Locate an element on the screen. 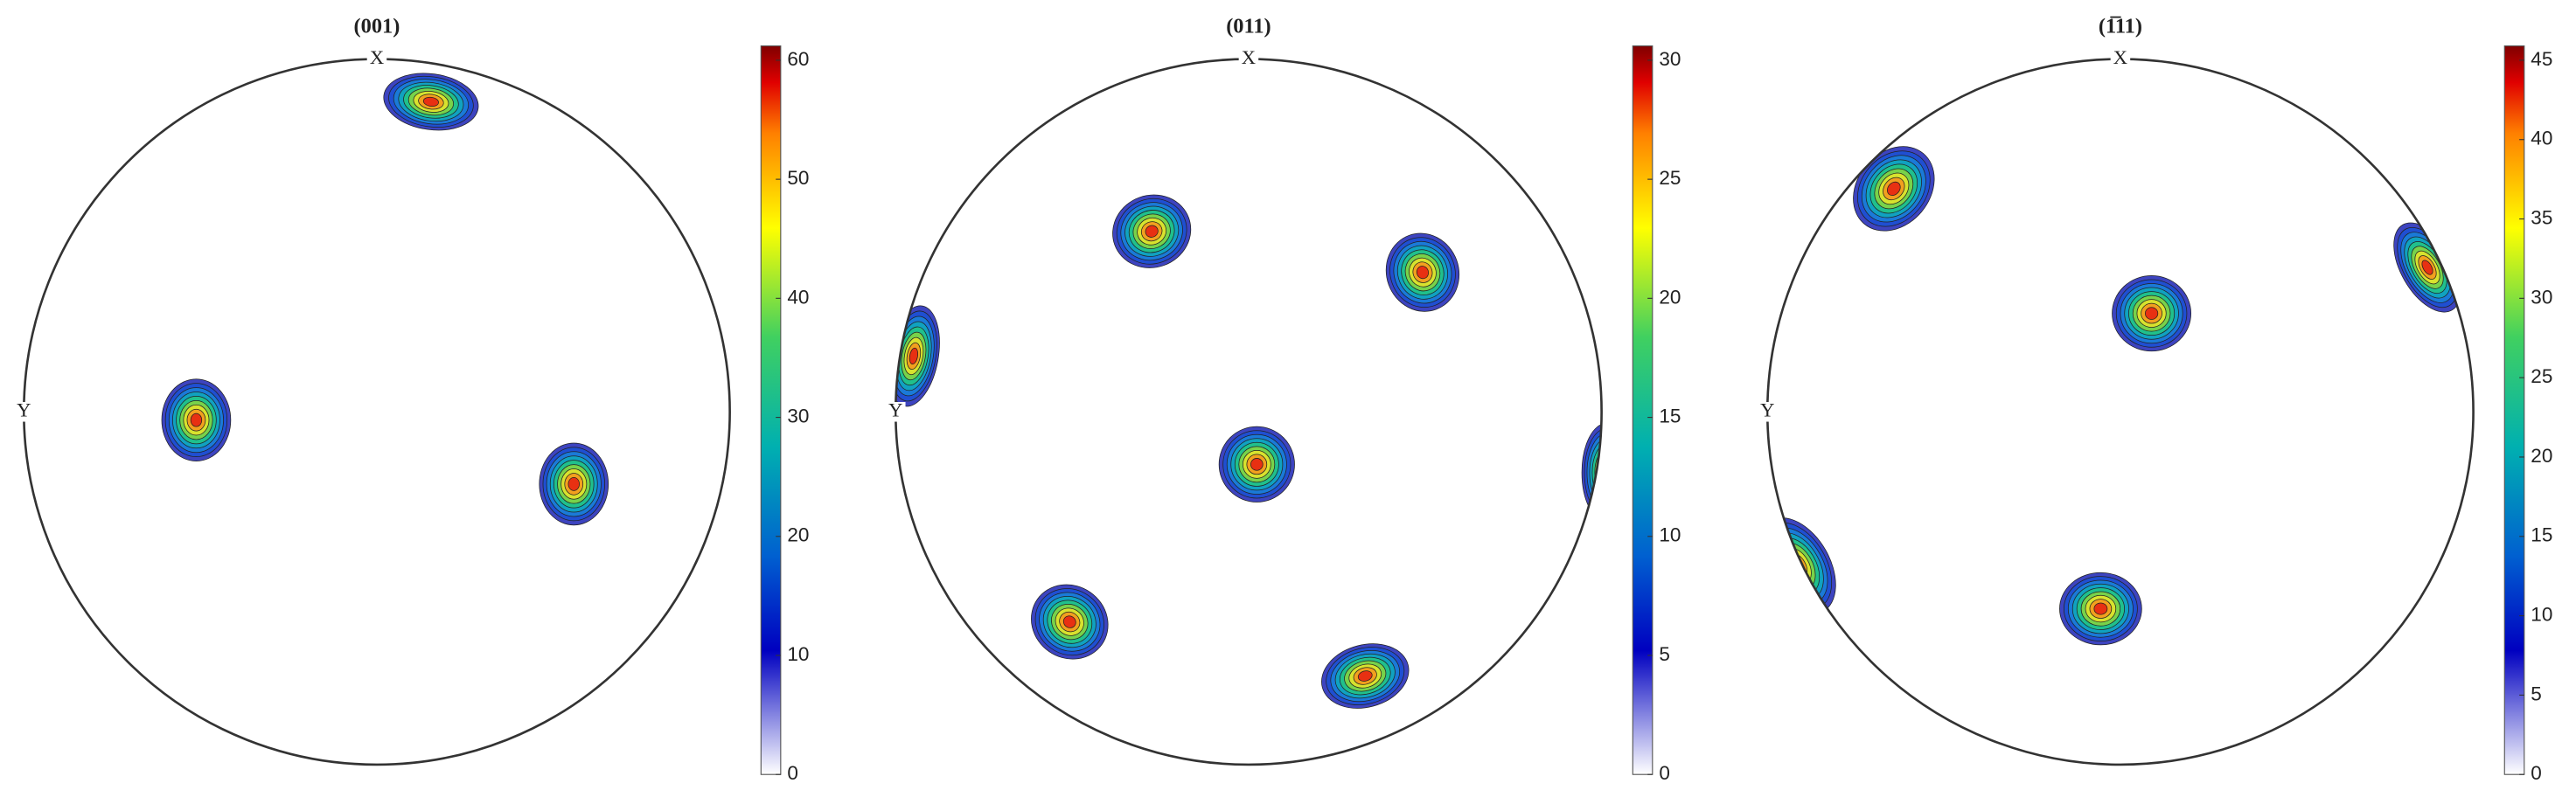 The image size is (2576, 804). figure-title: (1̅11) is located at coordinates (2120, 26).